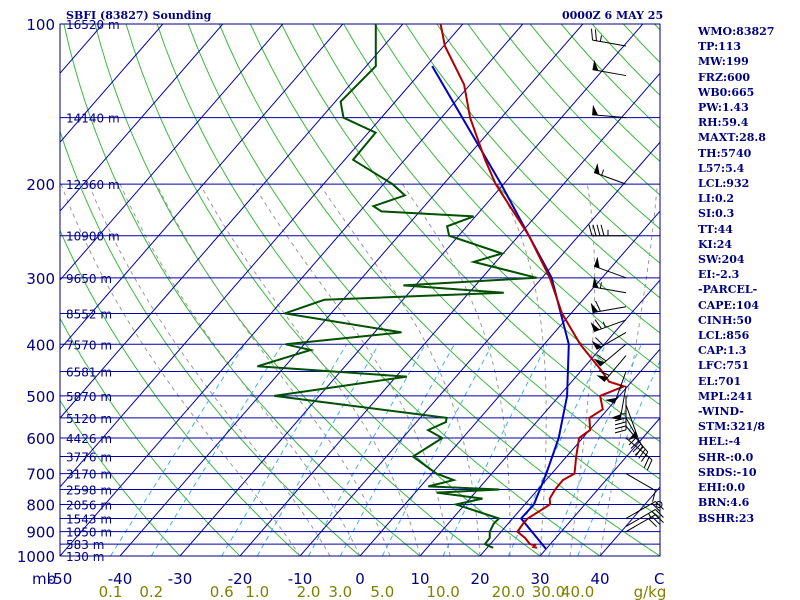 This screenshot has width=800, height=600. I want to click on pressure-tick-label: 800, so click(40, 505).